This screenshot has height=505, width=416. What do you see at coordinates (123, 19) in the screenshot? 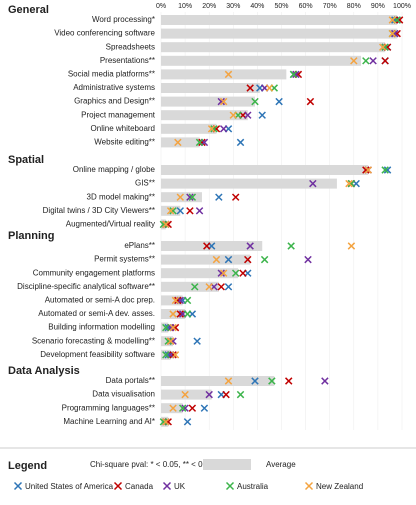
I see `row-label: Word processing*` at bounding box center [123, 19].